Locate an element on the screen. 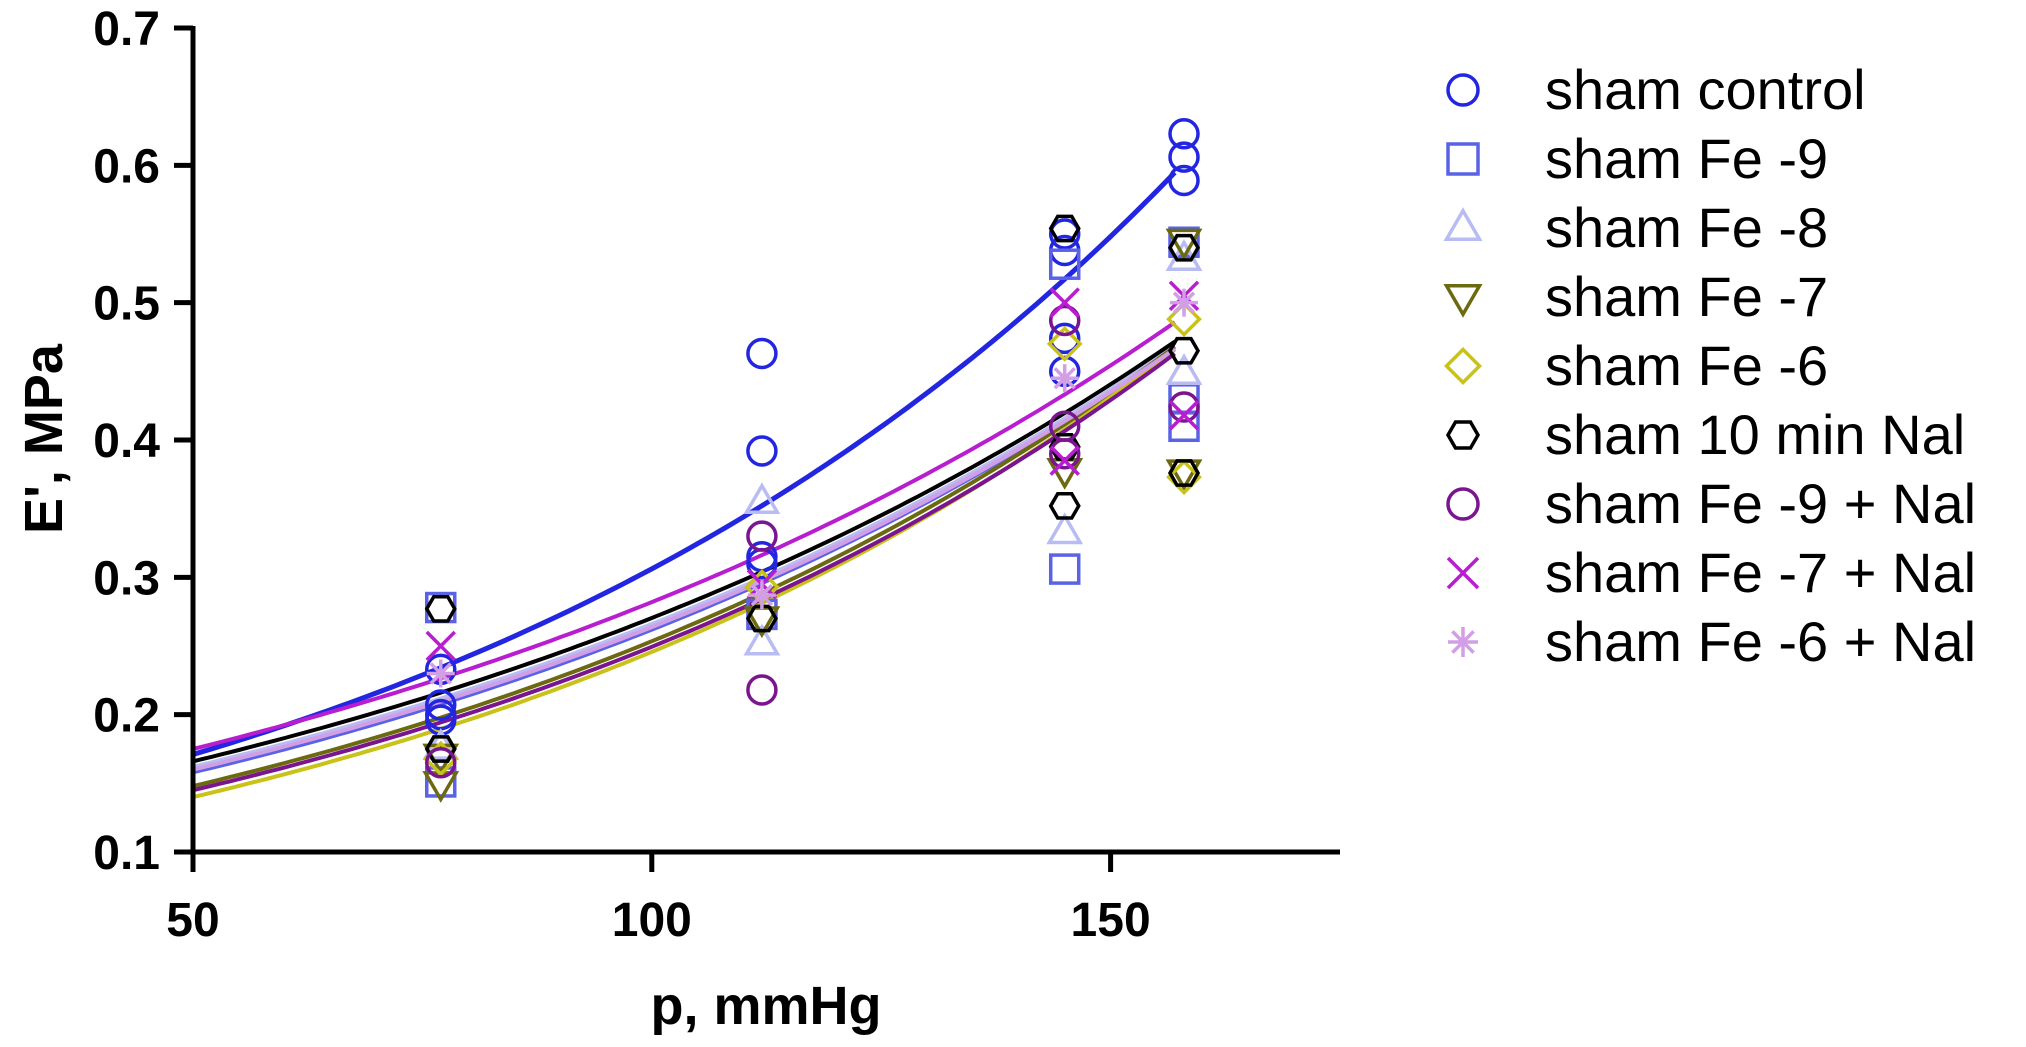 The width and height of the screenshot is (2026, 1047). legend-item: sham control is located at coordinates (1656, 89).